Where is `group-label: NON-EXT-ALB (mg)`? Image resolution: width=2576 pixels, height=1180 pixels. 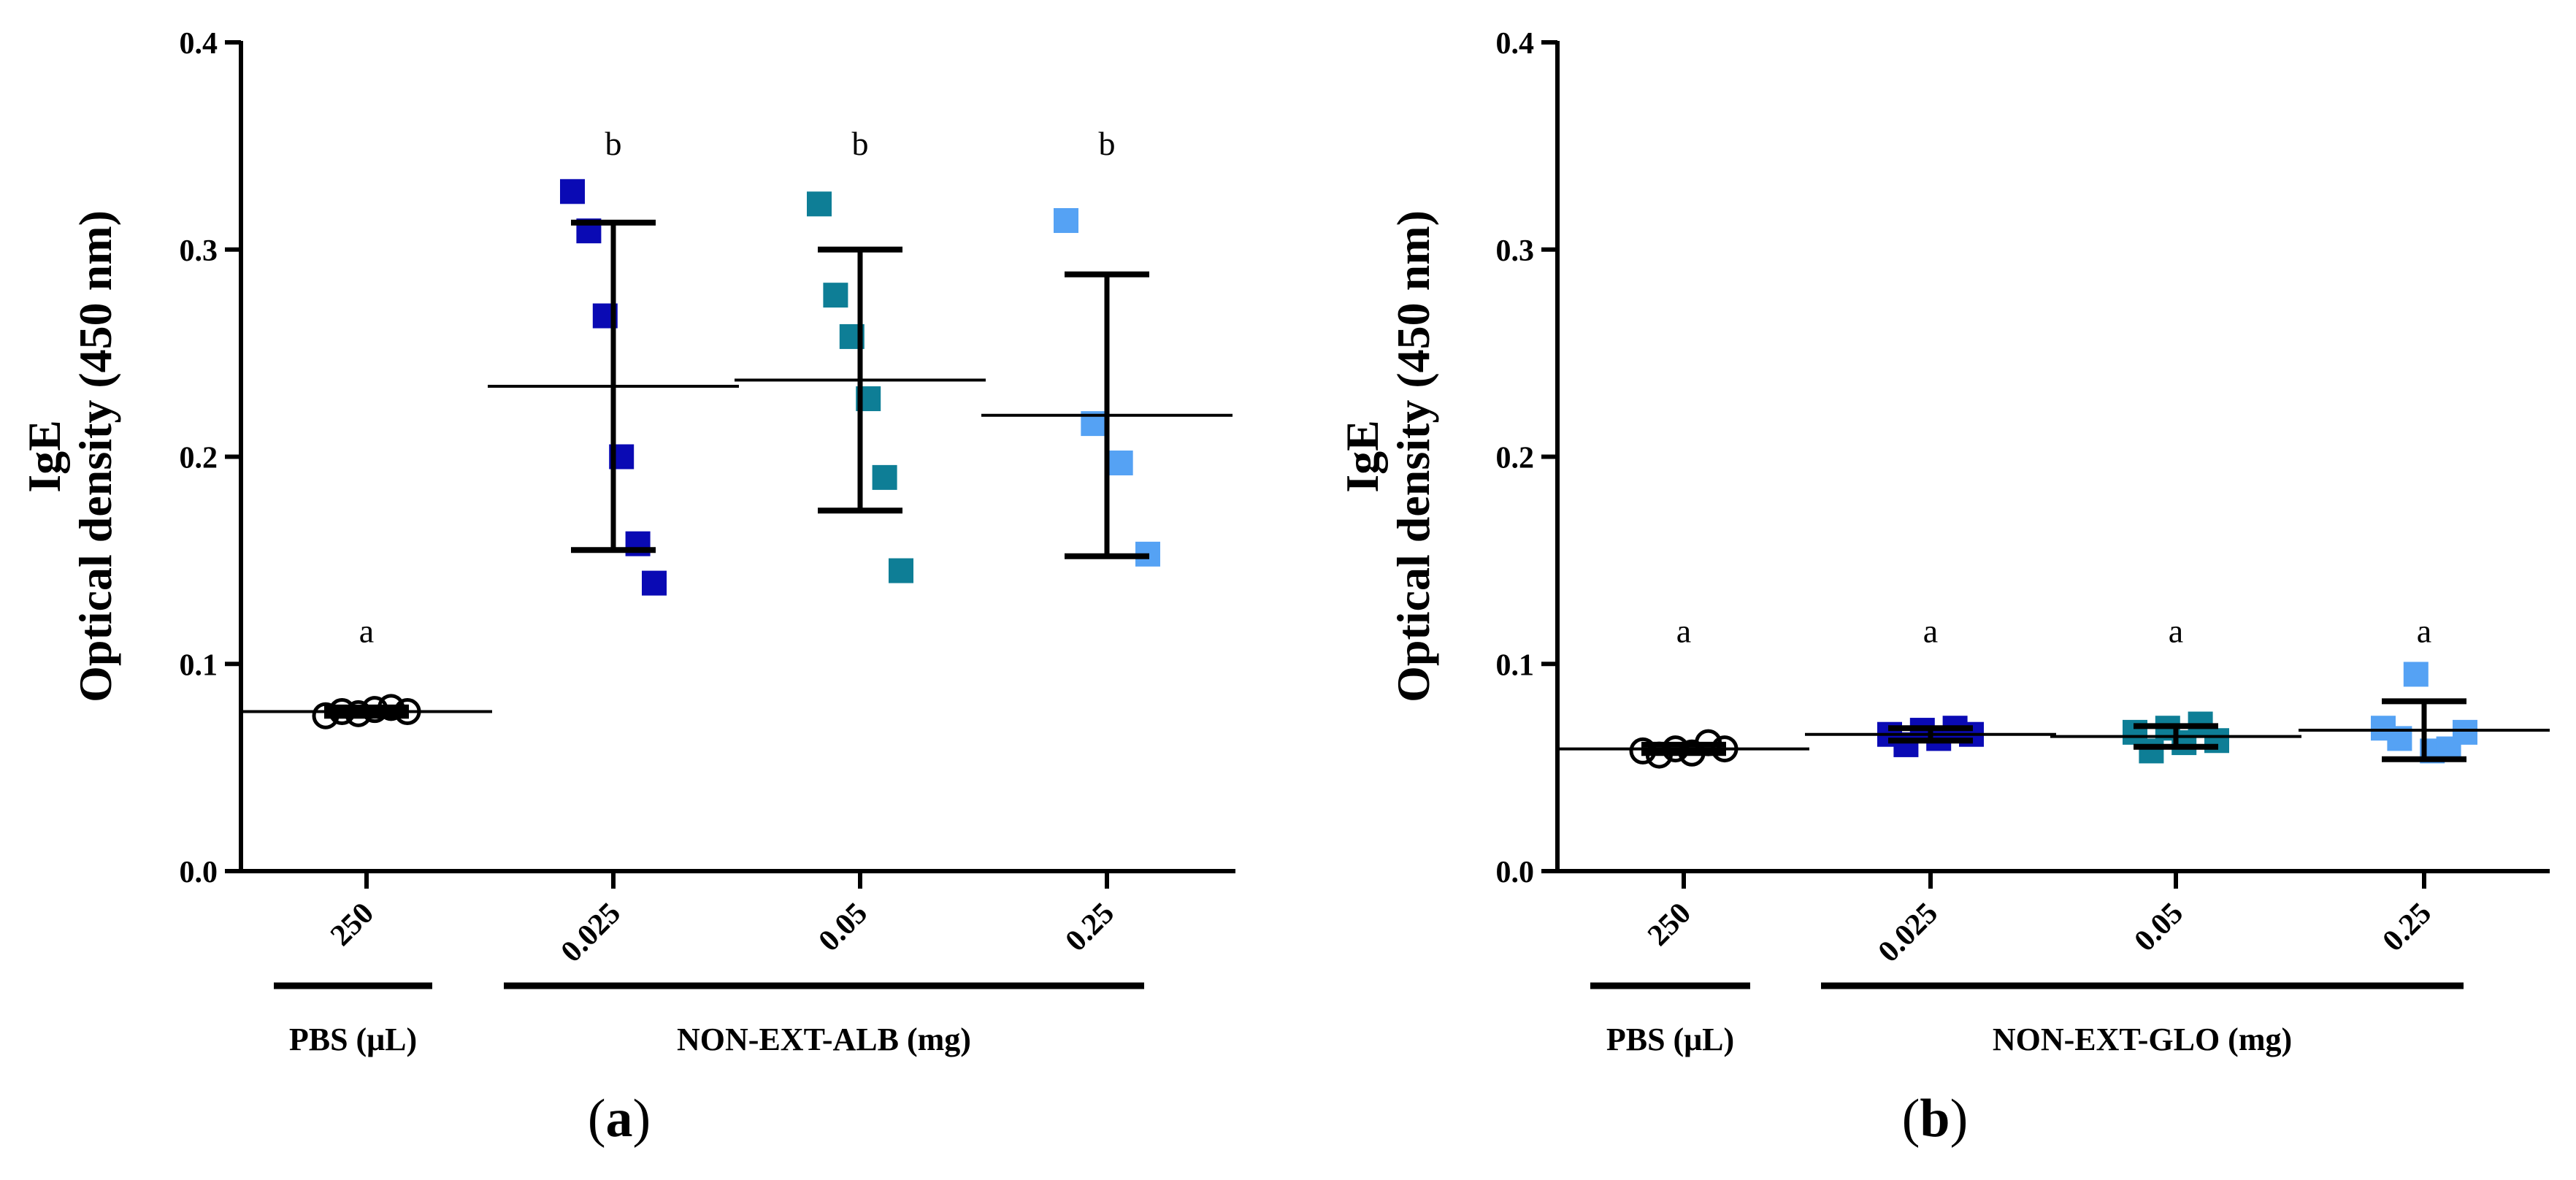
group-label: NON-EXT-ALB (mg) is located at coordinates (824, 1039).